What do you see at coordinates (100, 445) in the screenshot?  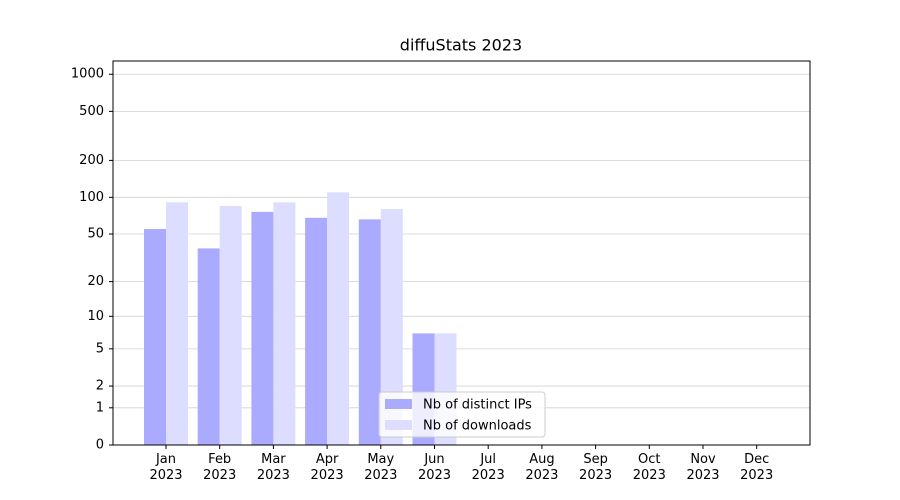 I see `y-tick-label: 0` at bounding box center [100, 445].